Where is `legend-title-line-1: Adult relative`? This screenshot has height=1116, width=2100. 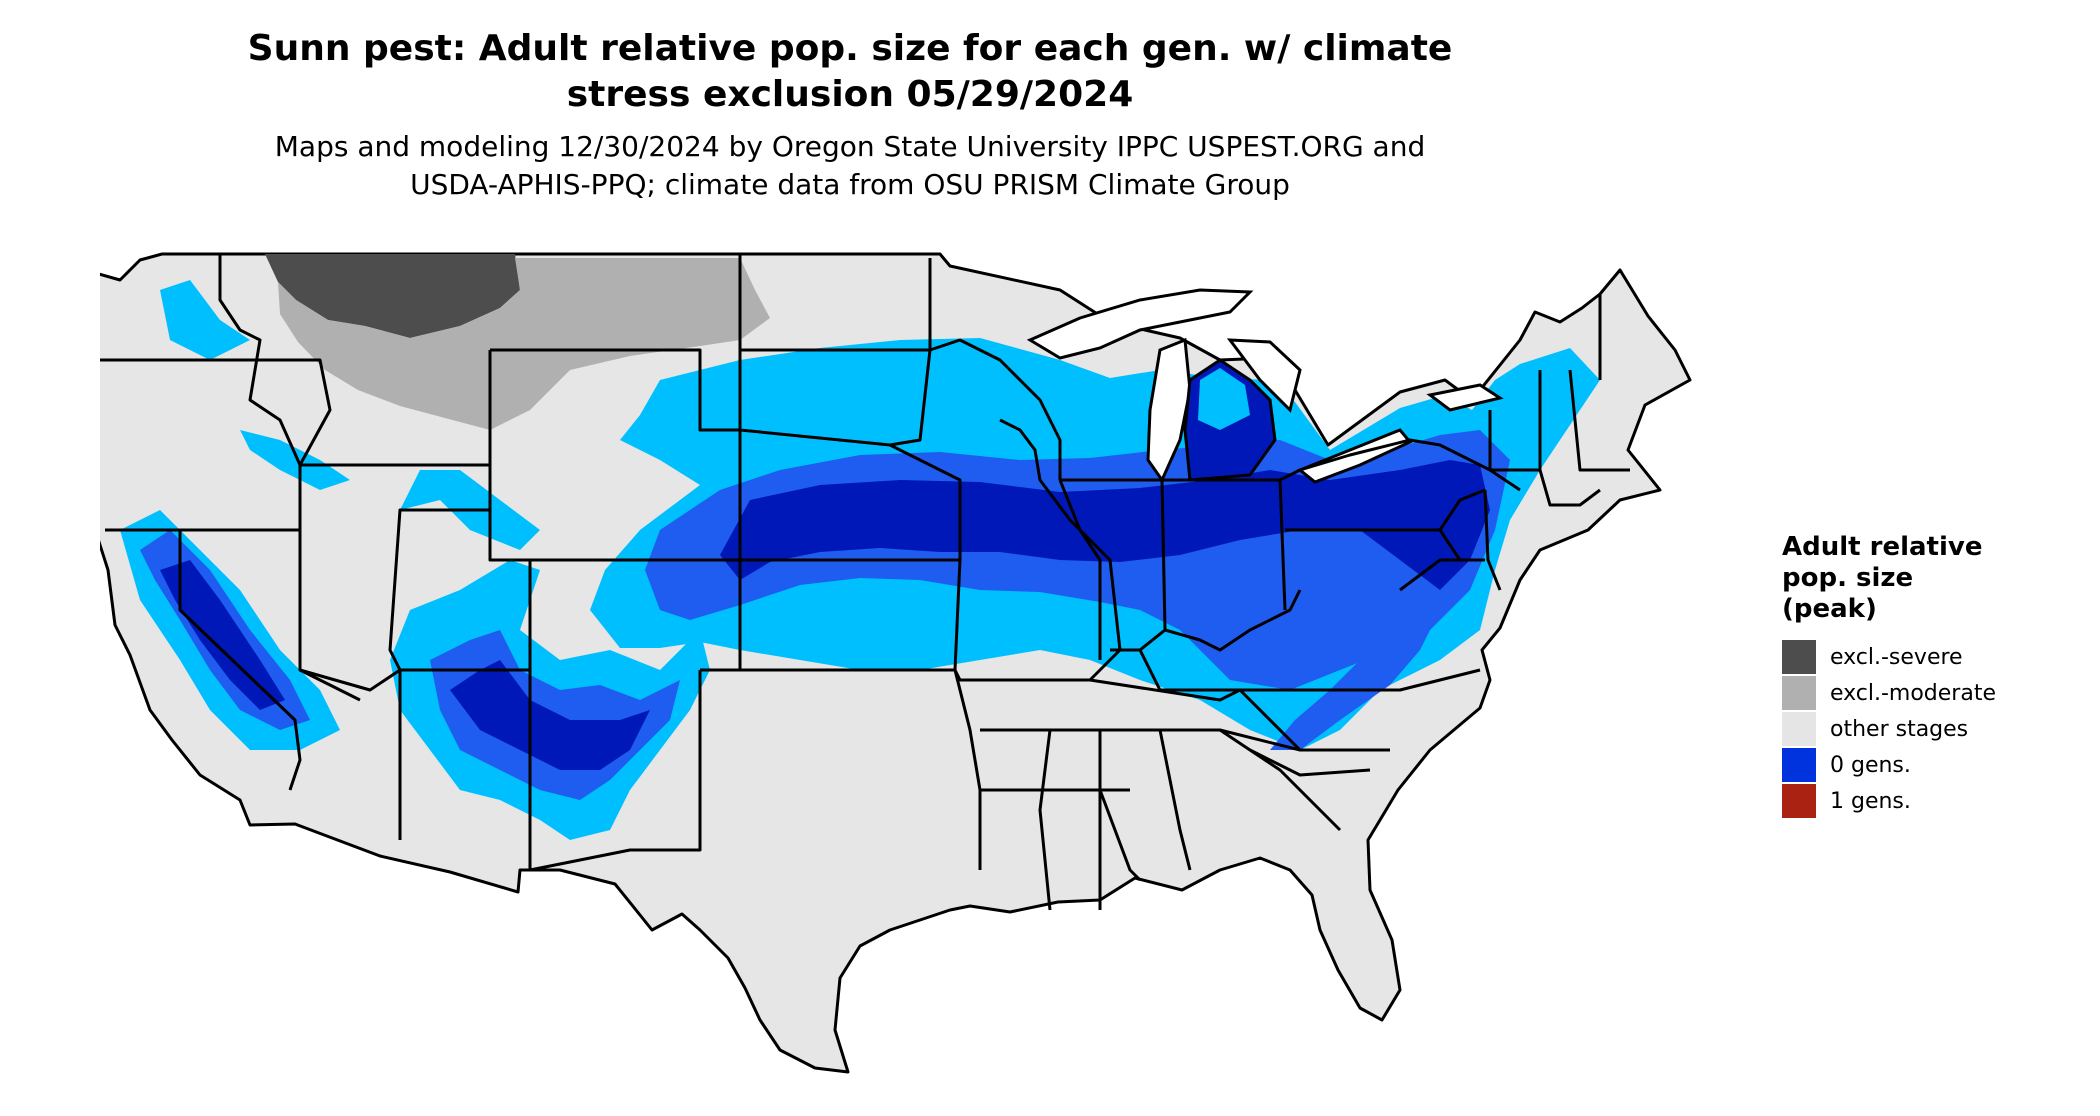 legend-title-line-1: Adult relative is located at coordinates (1882, 547).